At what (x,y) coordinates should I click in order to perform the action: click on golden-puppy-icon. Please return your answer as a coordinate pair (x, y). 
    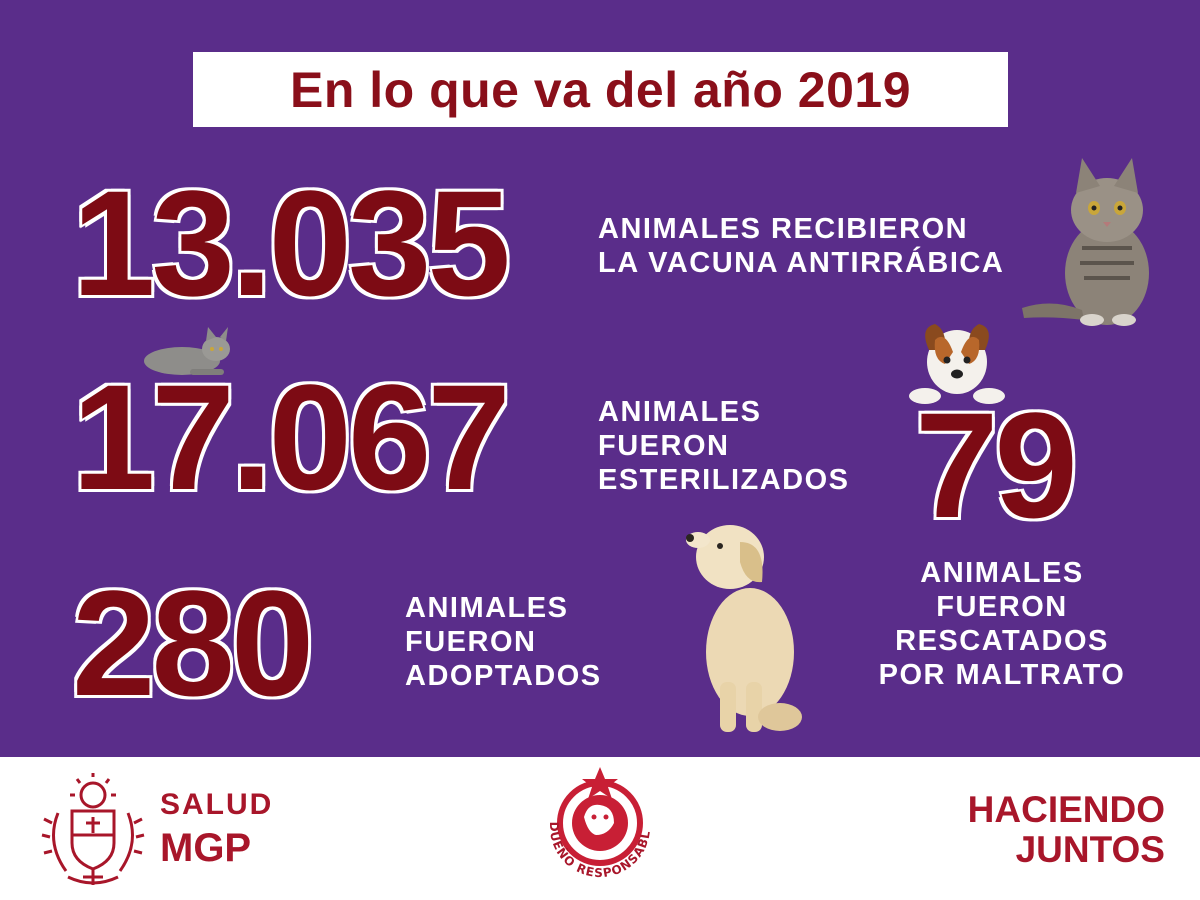
    Looking at the image, I should click on (744, 628).